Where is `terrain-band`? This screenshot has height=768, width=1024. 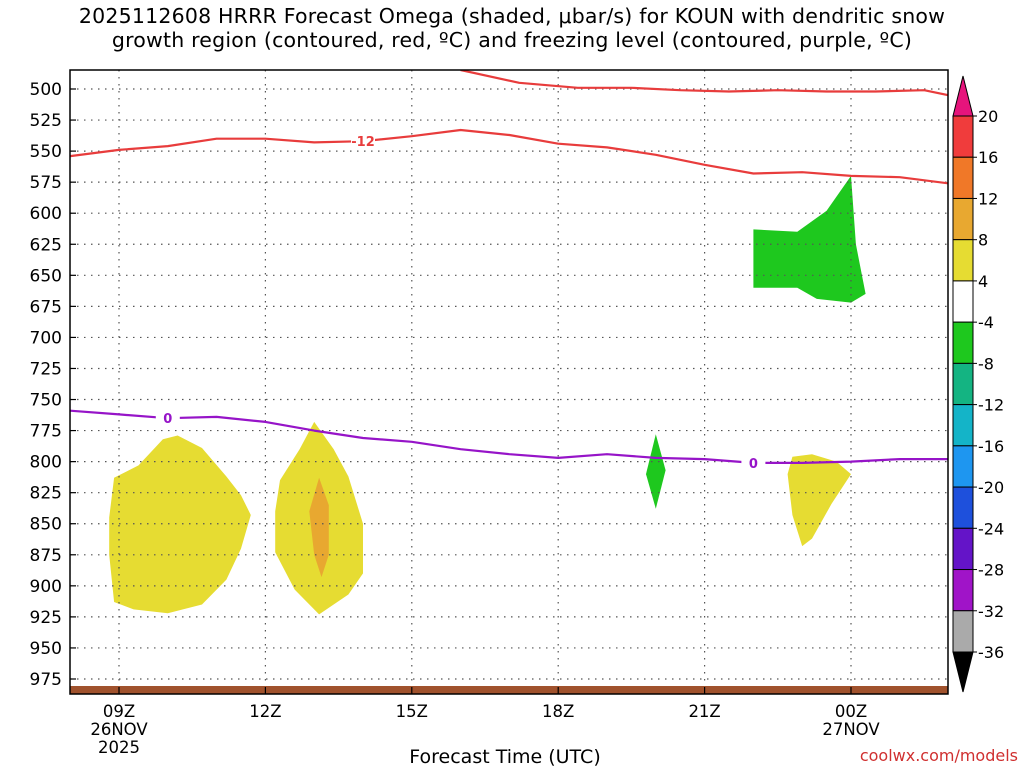 terrain-band is located at coordinates (509, 690).